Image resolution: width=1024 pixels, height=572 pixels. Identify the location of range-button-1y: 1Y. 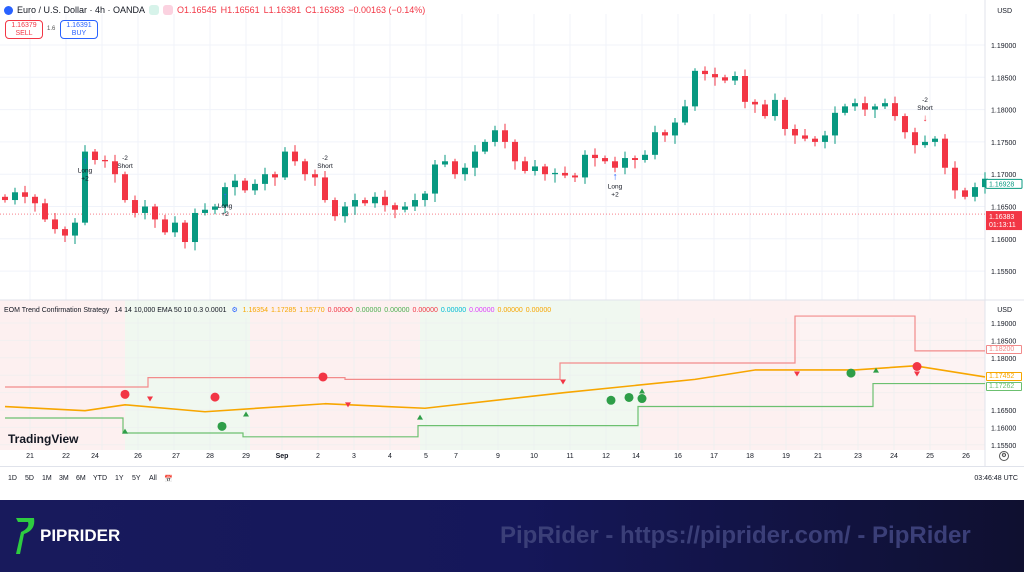
(119, 478).